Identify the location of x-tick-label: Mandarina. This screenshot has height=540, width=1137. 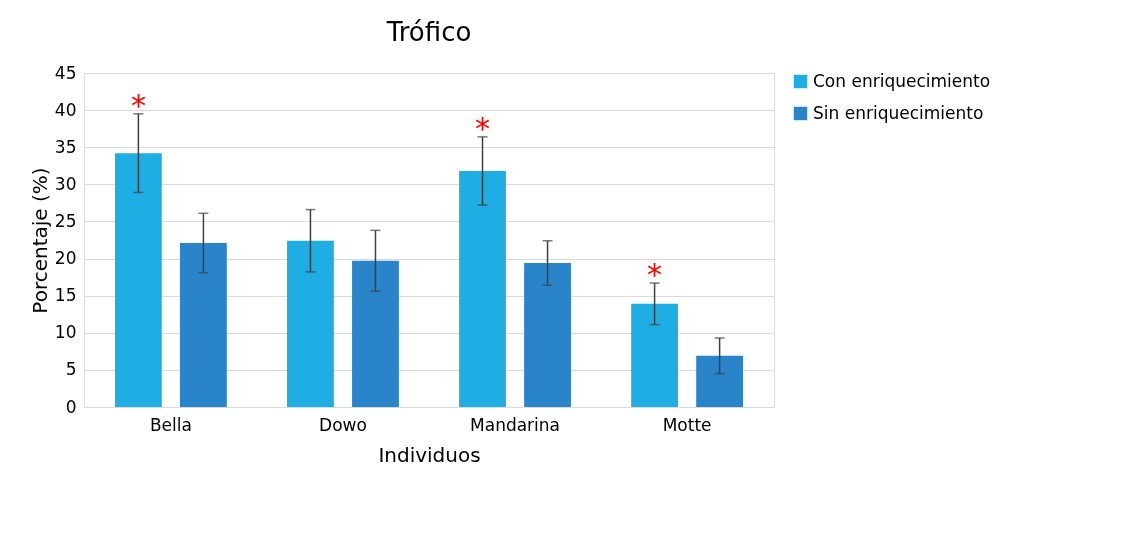
(515, 424).